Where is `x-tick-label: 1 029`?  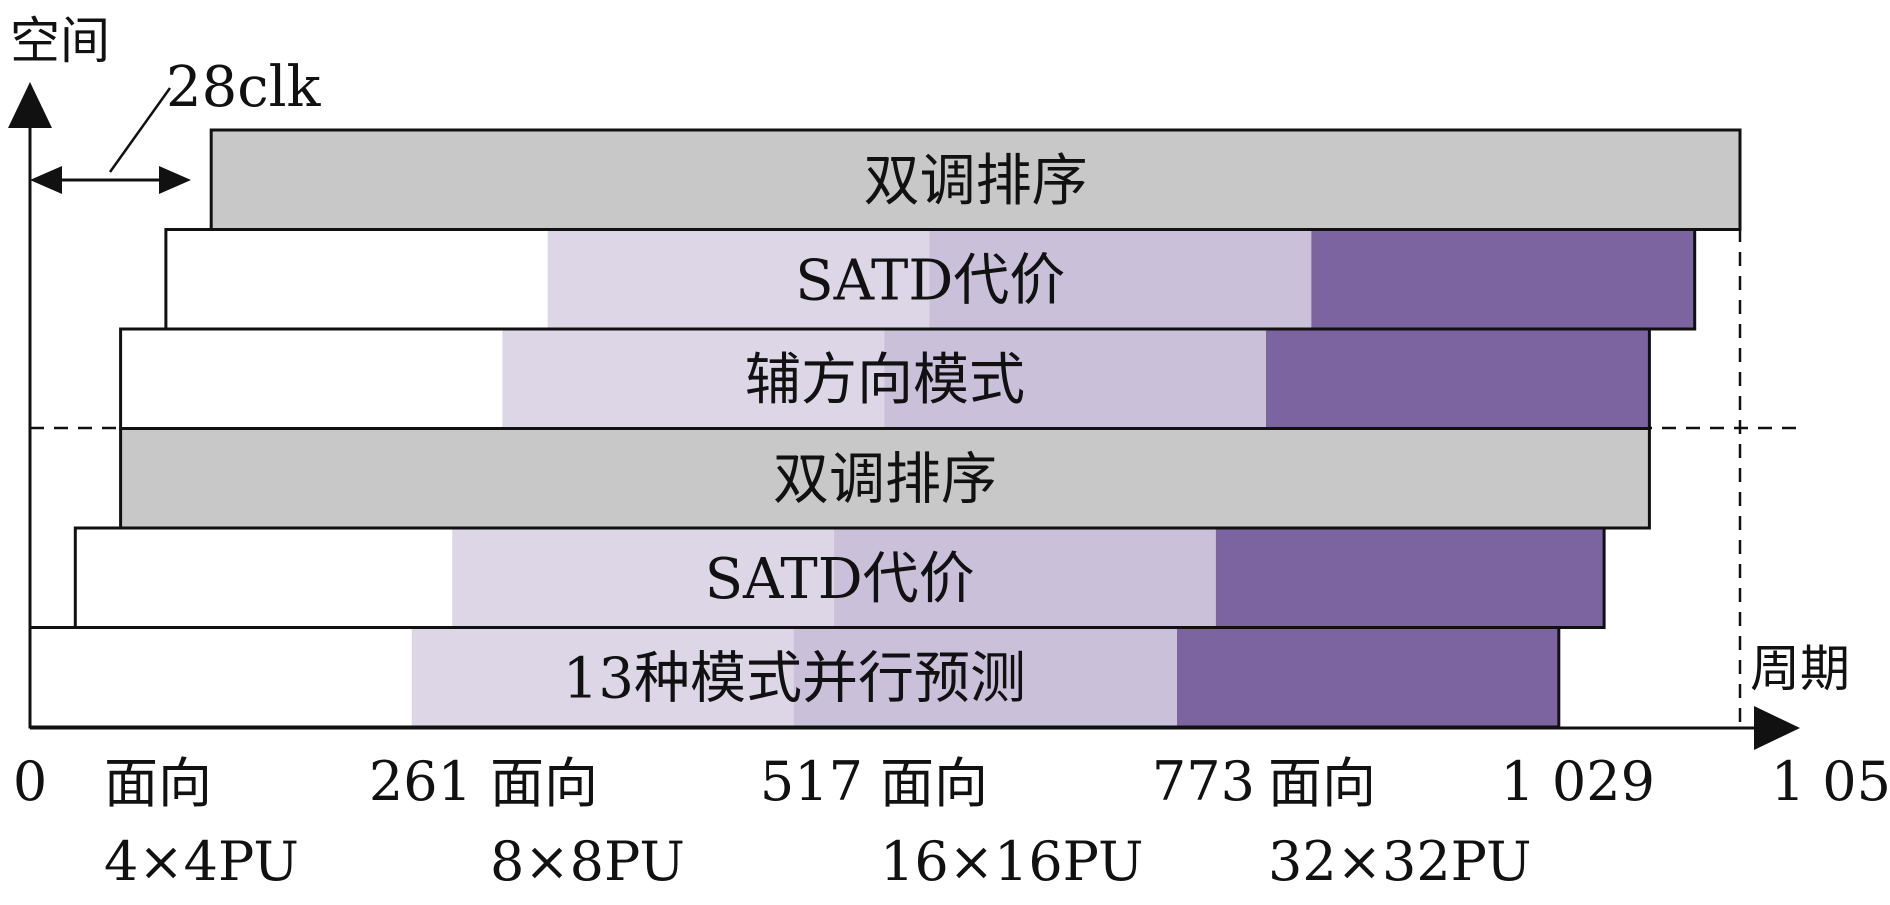
x-tick-label: 1 029 is located at coordinates (1577, 781).